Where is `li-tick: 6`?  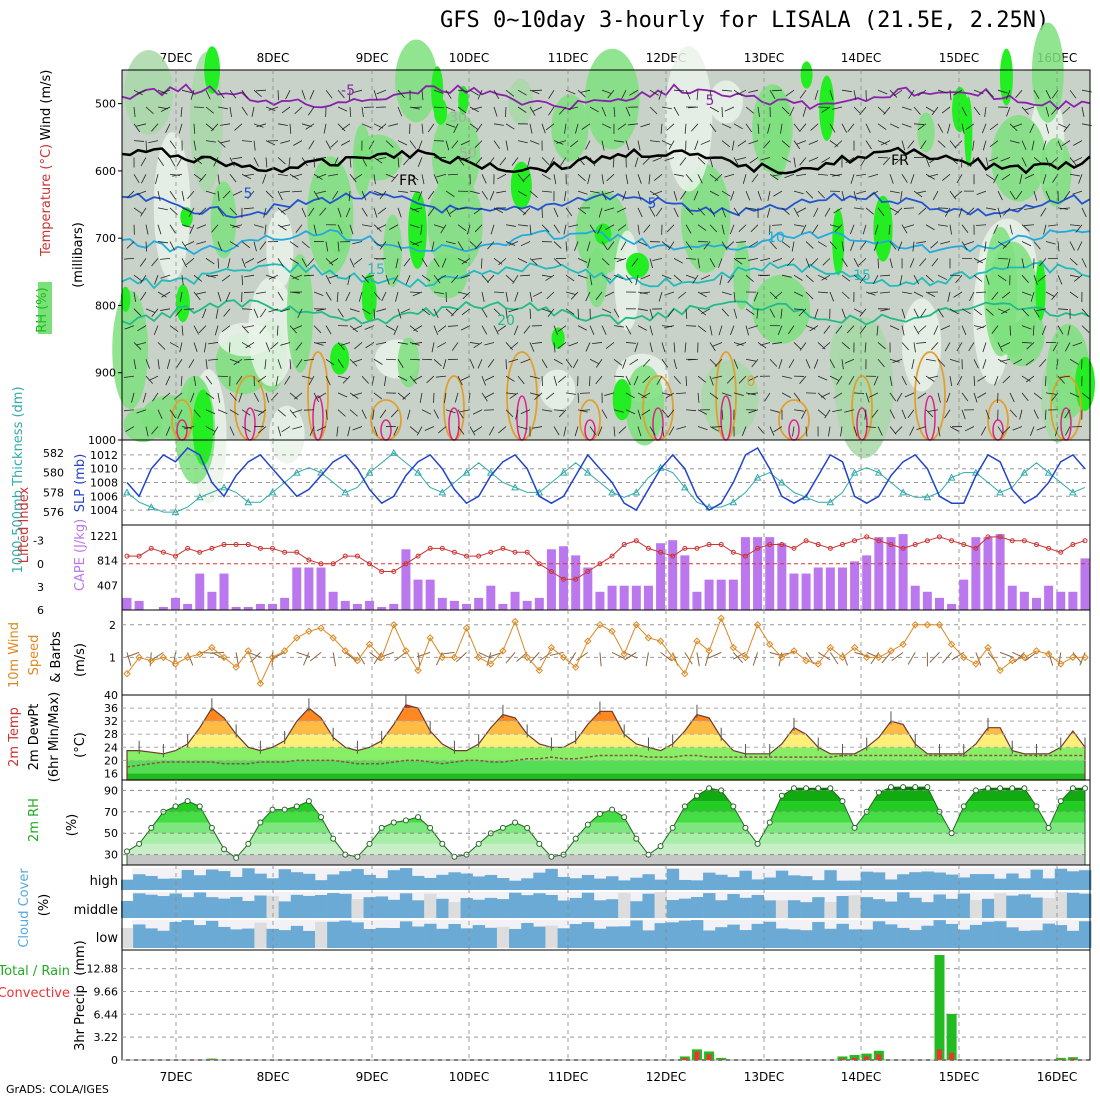
li-tick: 6 is located at coordinates (40, 610).